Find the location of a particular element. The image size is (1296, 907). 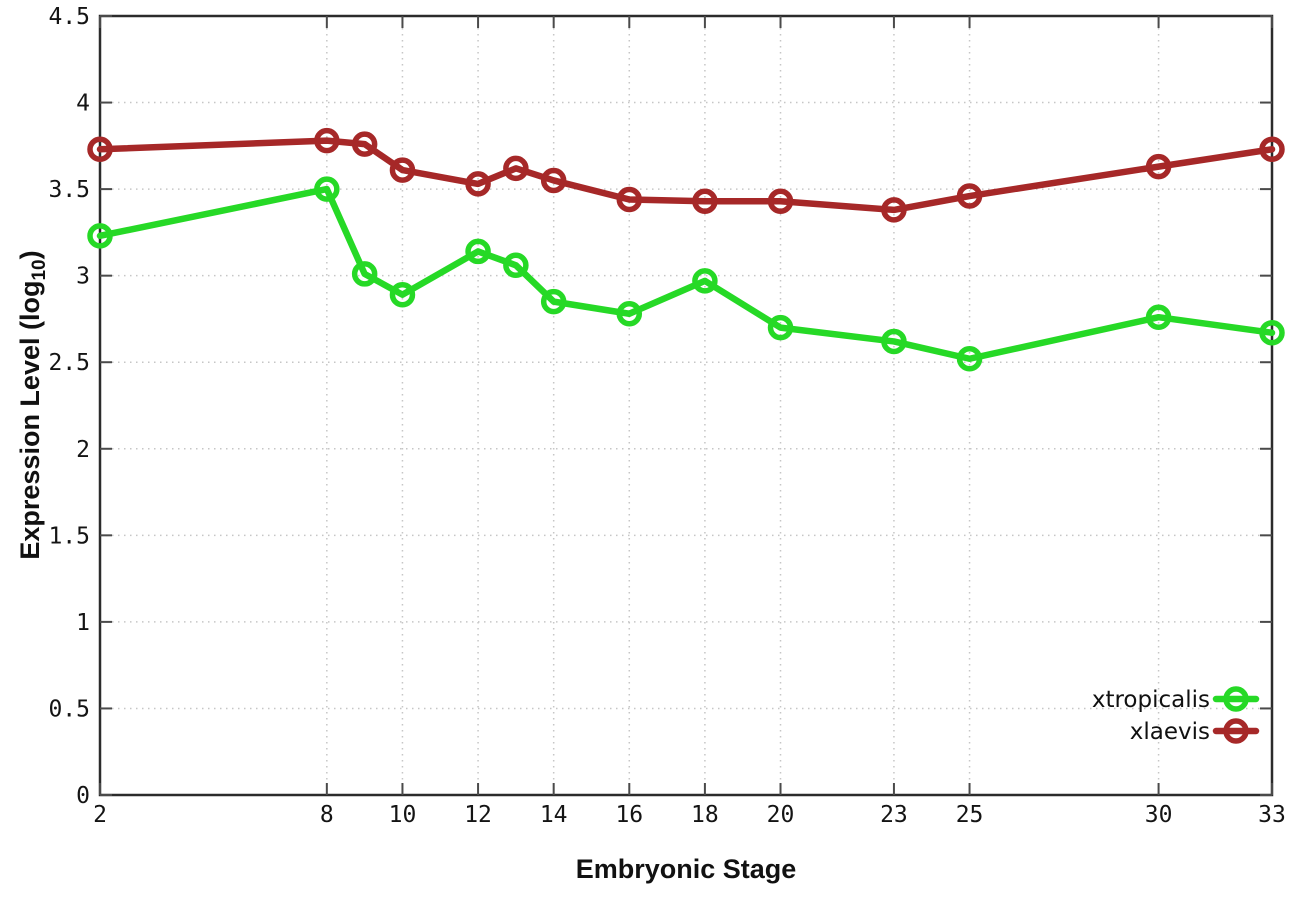

y-tick-label: 4.5 is located at coordinates (69, 17).